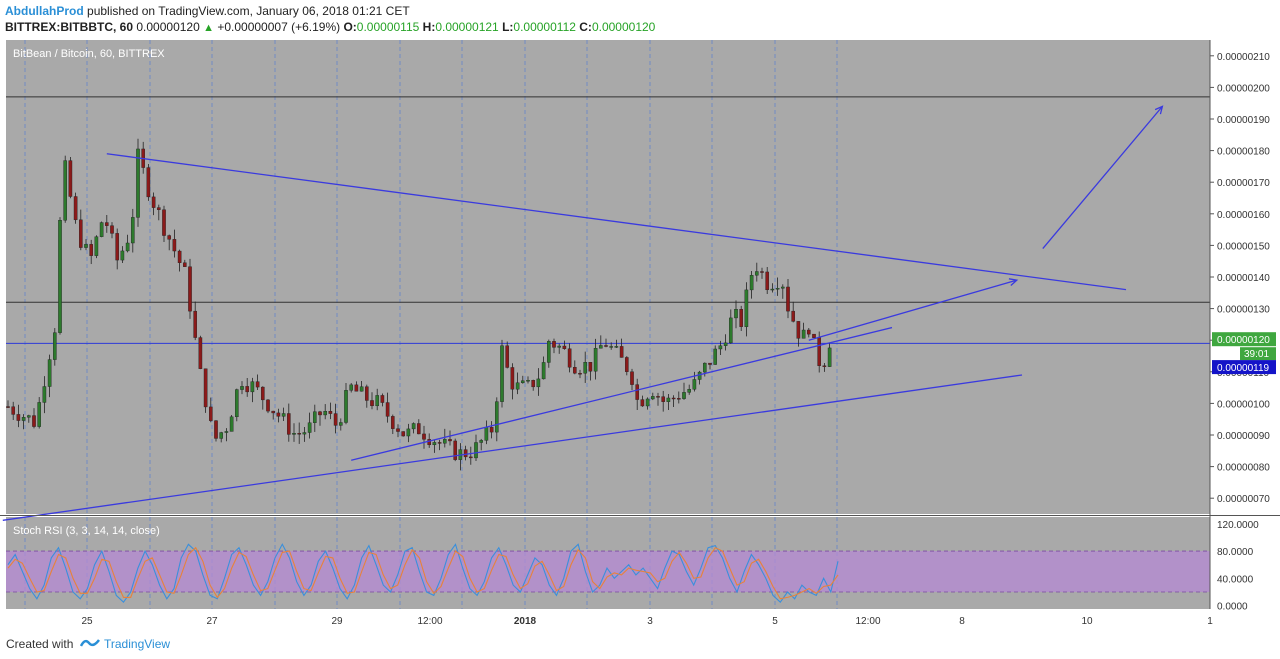 Image resolution: width=1280 pixels, height=659 pixels. What do you see at coordinates (1235, 552) in the screenshot?
I see `rsi-y-tick-label: 80.0000` at bounding box center [1235, 552].